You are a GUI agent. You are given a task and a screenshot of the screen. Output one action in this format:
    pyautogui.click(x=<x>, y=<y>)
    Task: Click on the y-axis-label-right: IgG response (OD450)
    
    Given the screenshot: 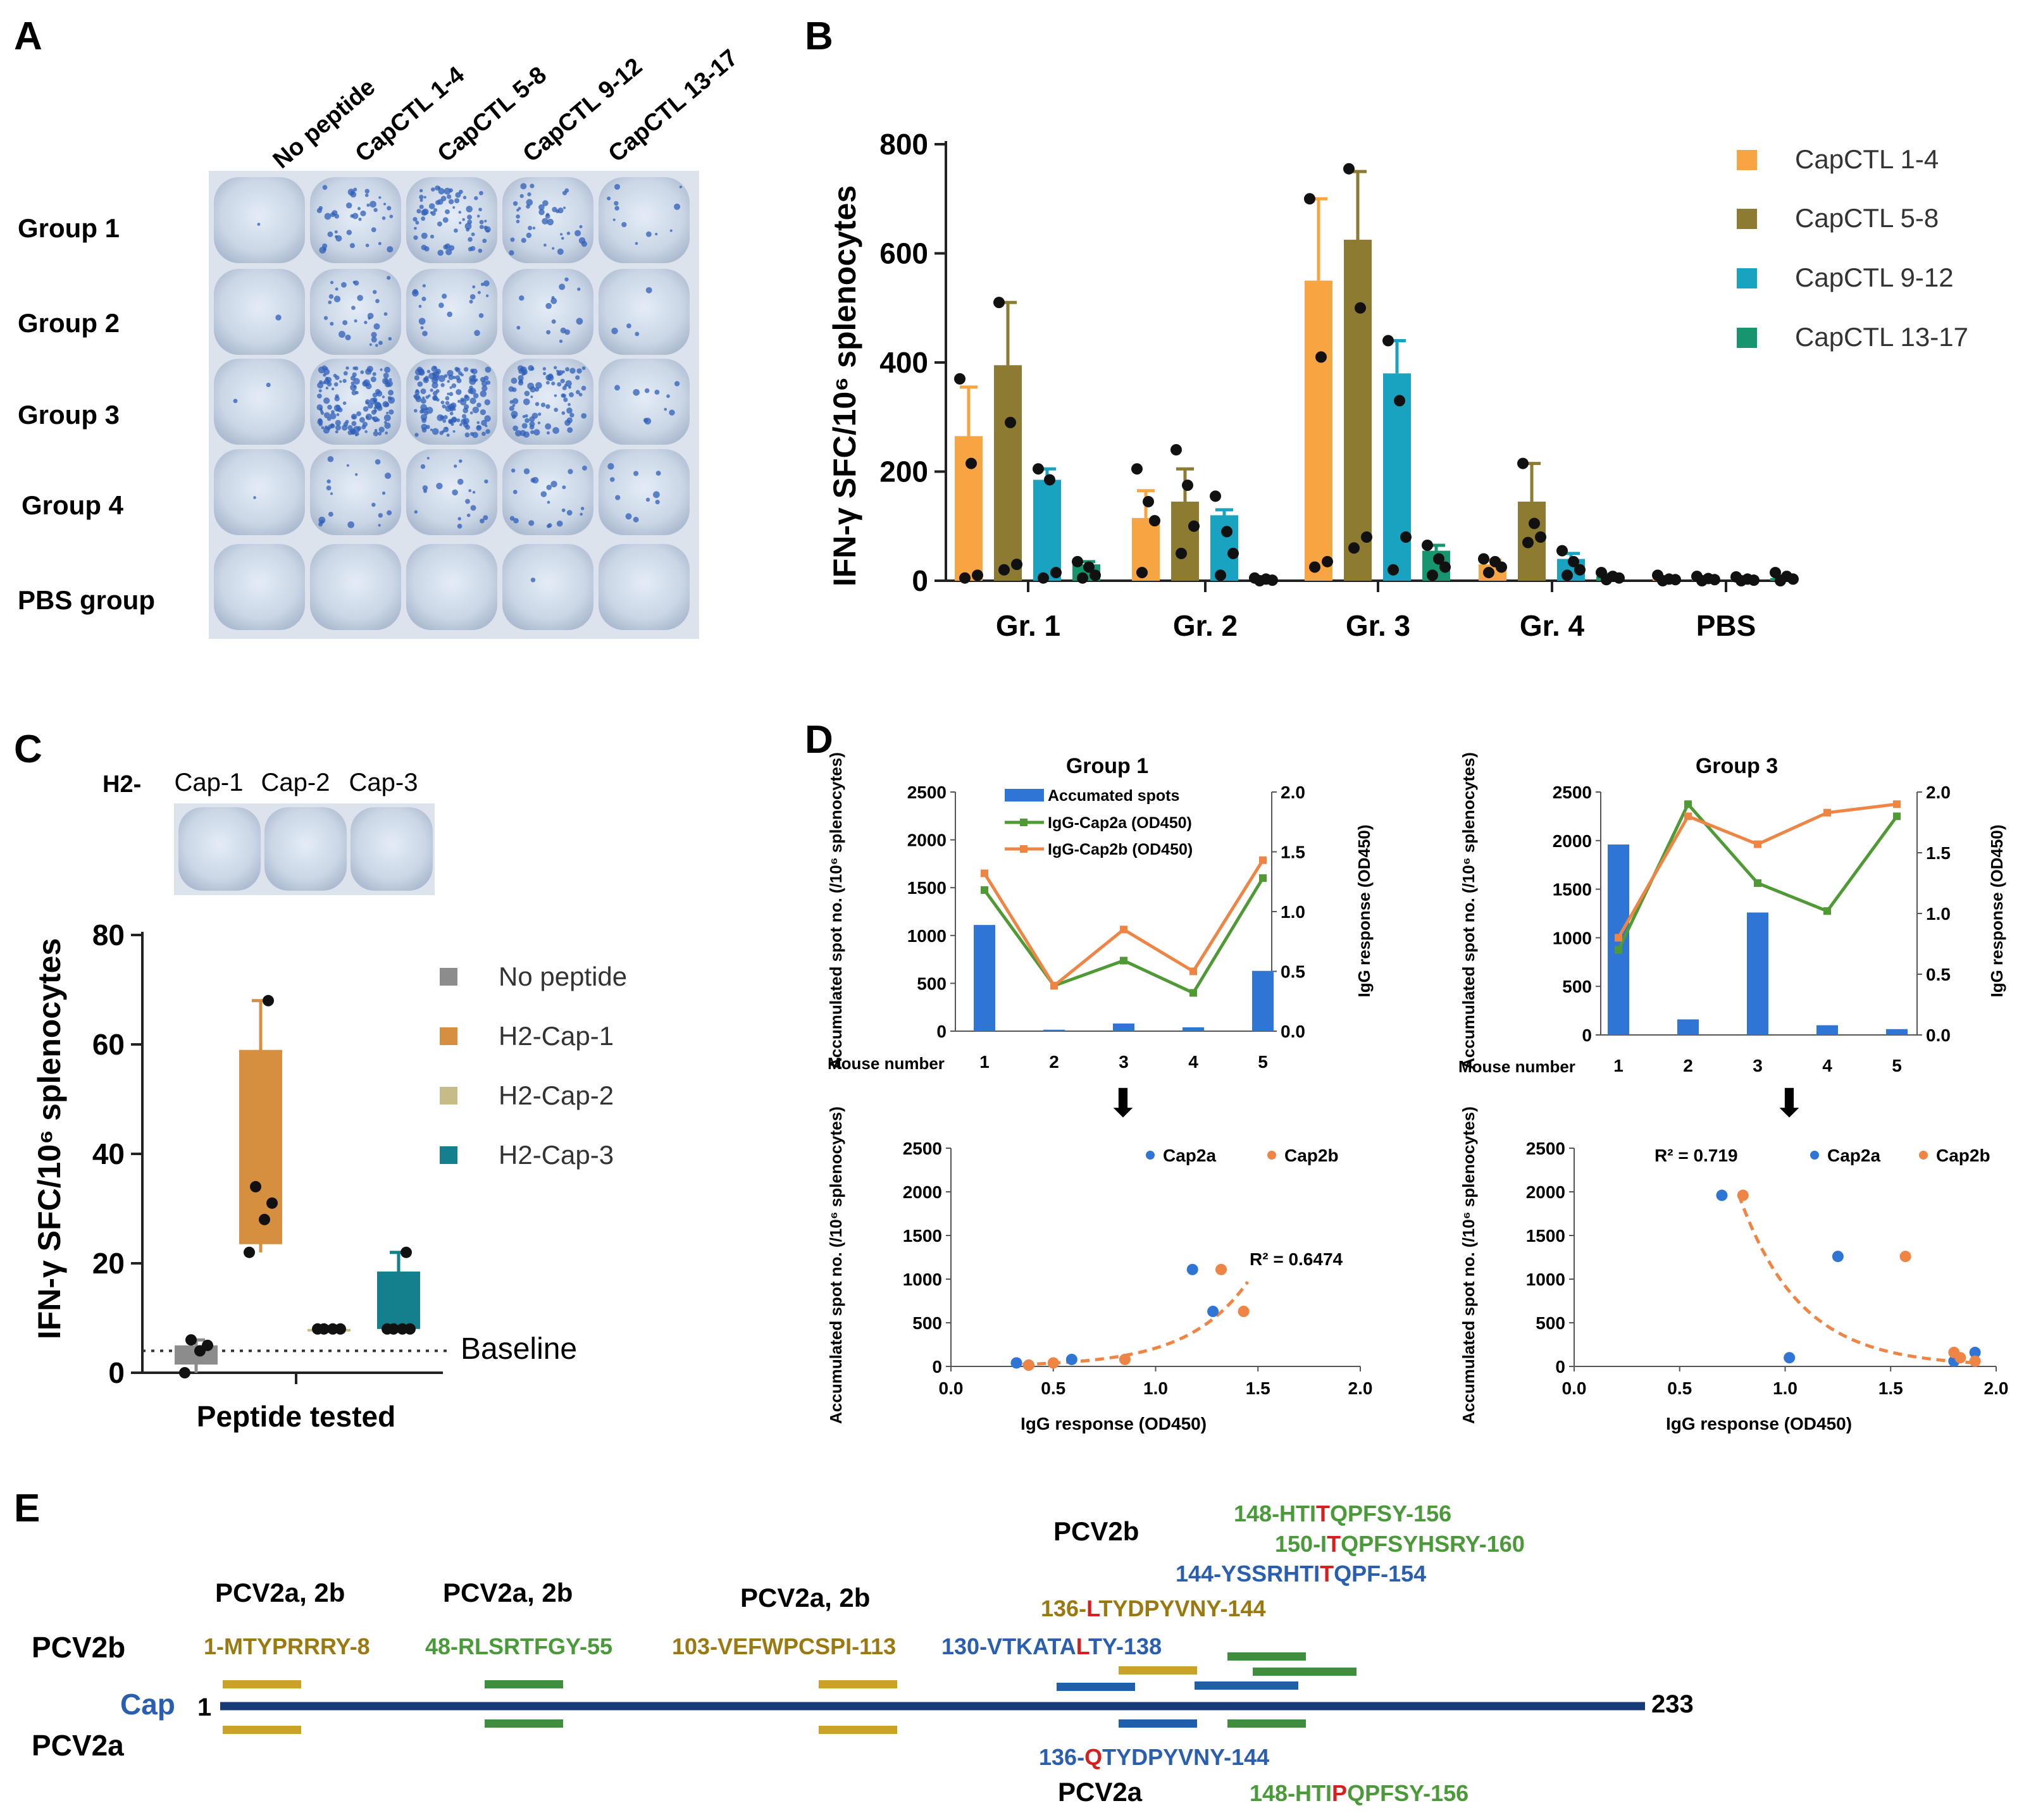 What is the action you would take?
    pyautogui.click(x=1997, y=910)
    